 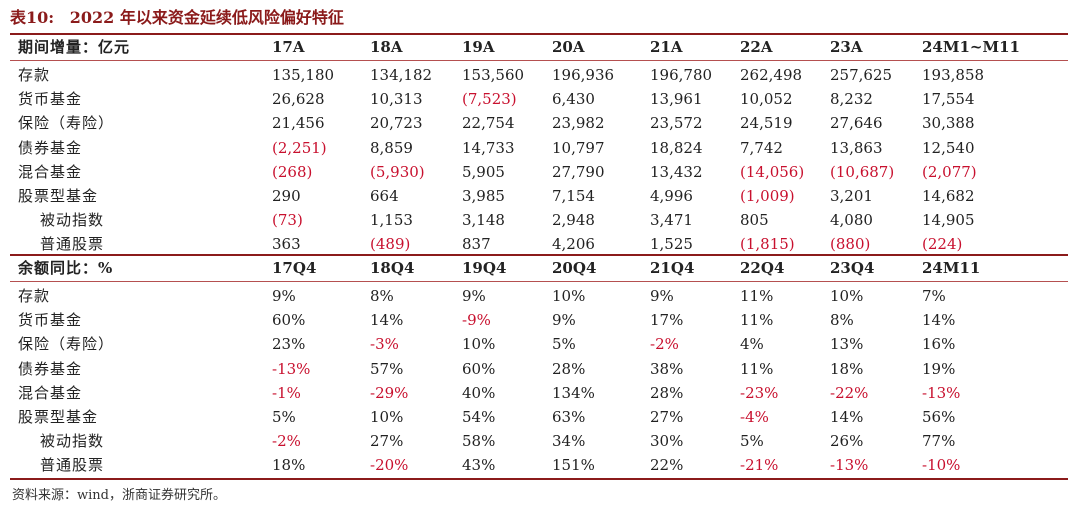 I want to click on table-cell: 56%, so click(x=939, y=417).